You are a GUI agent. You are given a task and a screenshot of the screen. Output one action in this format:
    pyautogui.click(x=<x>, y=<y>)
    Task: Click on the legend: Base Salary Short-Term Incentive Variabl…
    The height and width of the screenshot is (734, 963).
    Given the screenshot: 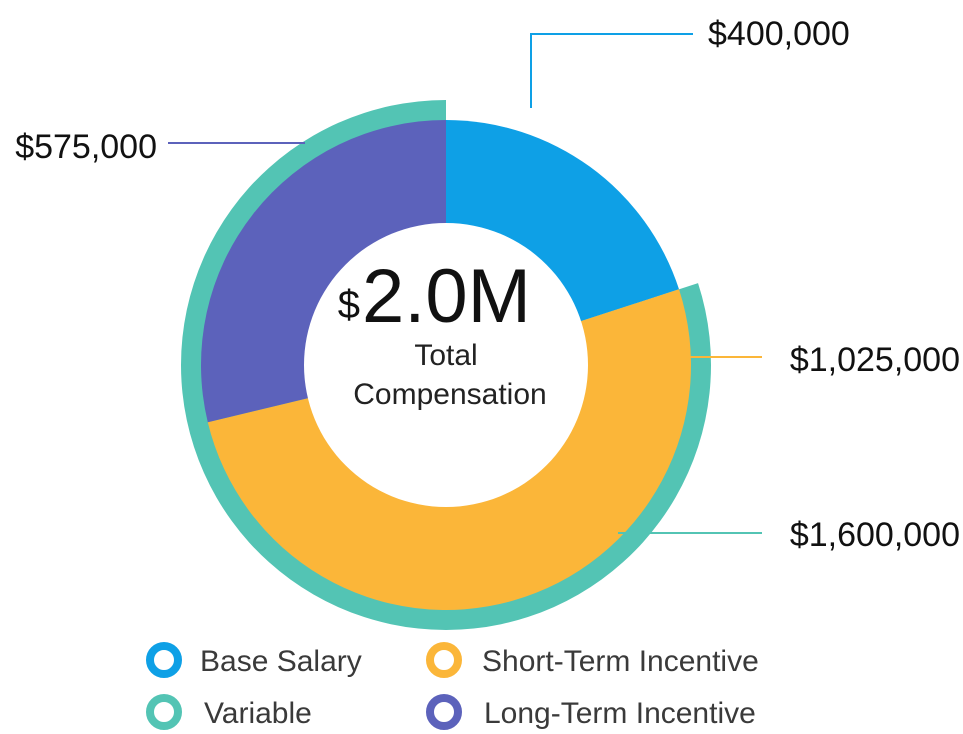 What is the action you would take?
    pyautogui.click(x=452, y=686)
    